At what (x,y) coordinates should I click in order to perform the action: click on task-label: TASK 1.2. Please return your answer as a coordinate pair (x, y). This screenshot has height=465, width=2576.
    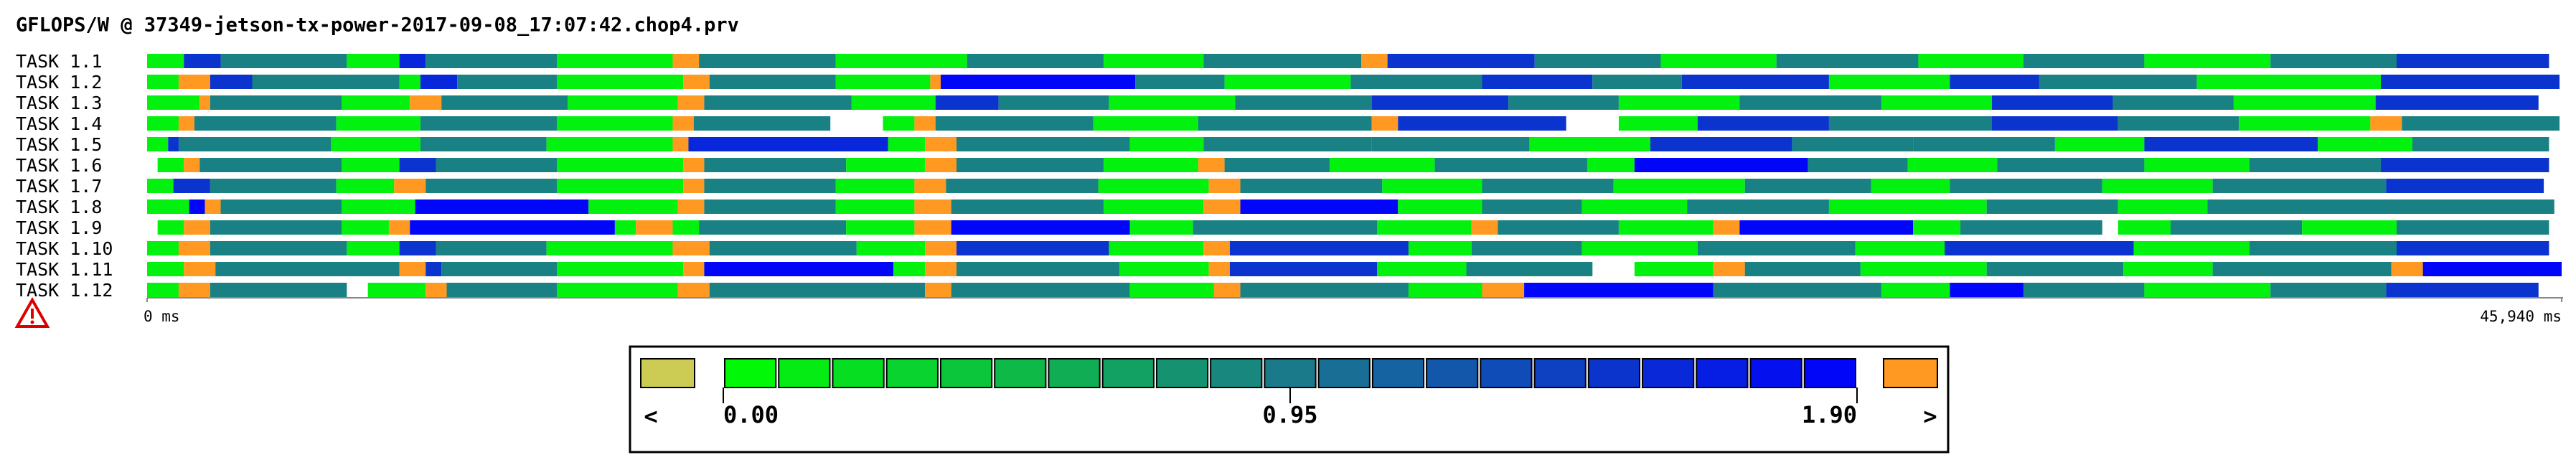
    Looking at the image, I should click on (59, 82).